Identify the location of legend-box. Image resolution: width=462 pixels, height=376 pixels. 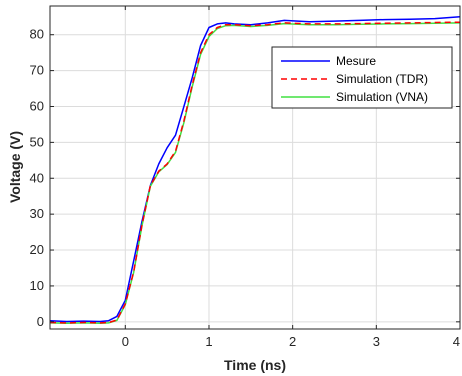
(362, 77).